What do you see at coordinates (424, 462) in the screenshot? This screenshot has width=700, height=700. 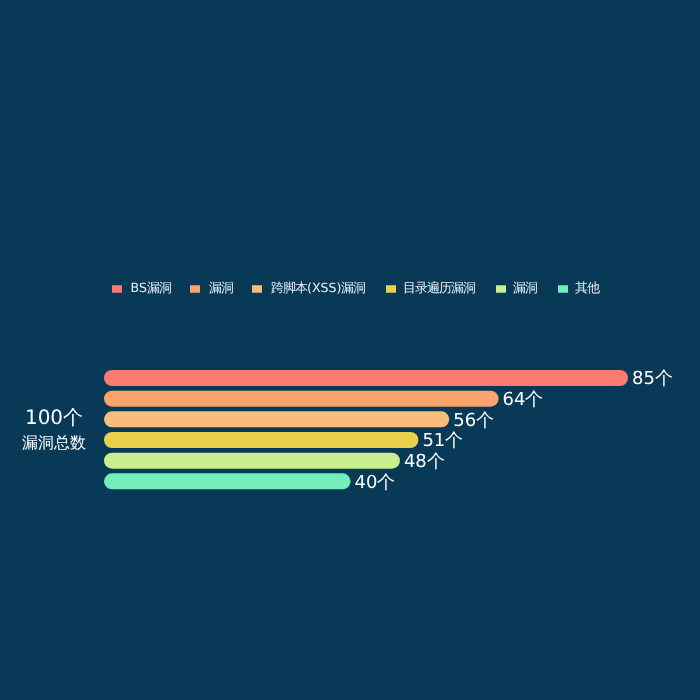 I see `data-label: 48个` at bounding box center [424, 462].